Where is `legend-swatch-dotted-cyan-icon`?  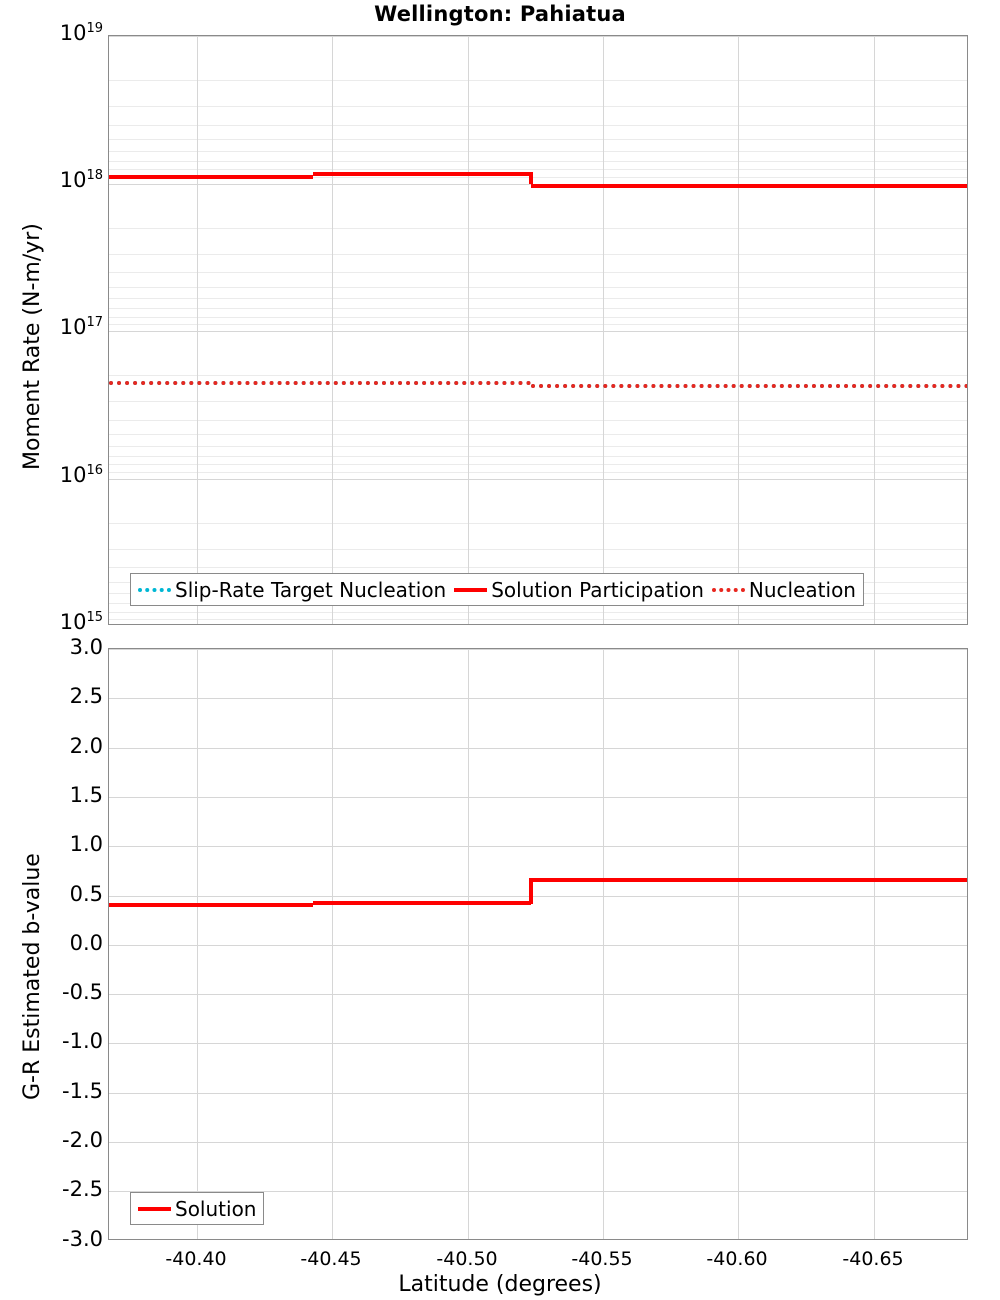 legend-swatch-dotted-cyan-icon is located at coordinates (154, 589).